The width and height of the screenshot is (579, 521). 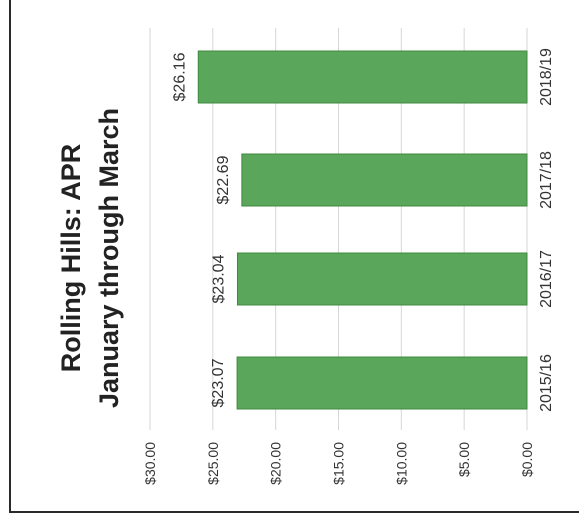 I want to click on category-label: 2018/19, so click(x=546, y=77).